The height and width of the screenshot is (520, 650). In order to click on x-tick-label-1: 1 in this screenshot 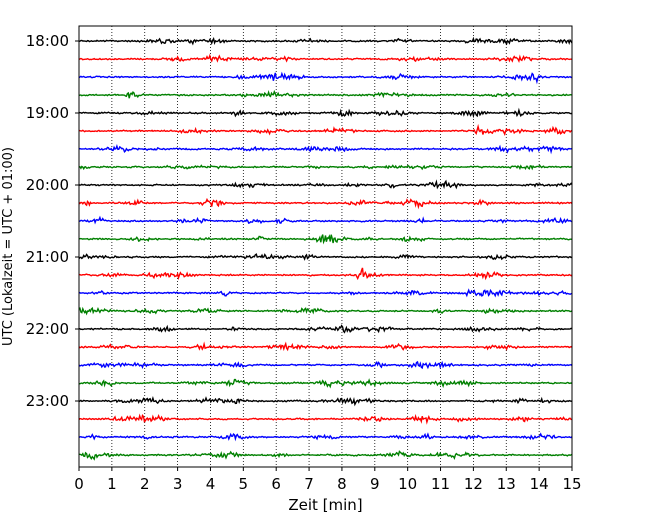, I will do `click(112, 484)`.